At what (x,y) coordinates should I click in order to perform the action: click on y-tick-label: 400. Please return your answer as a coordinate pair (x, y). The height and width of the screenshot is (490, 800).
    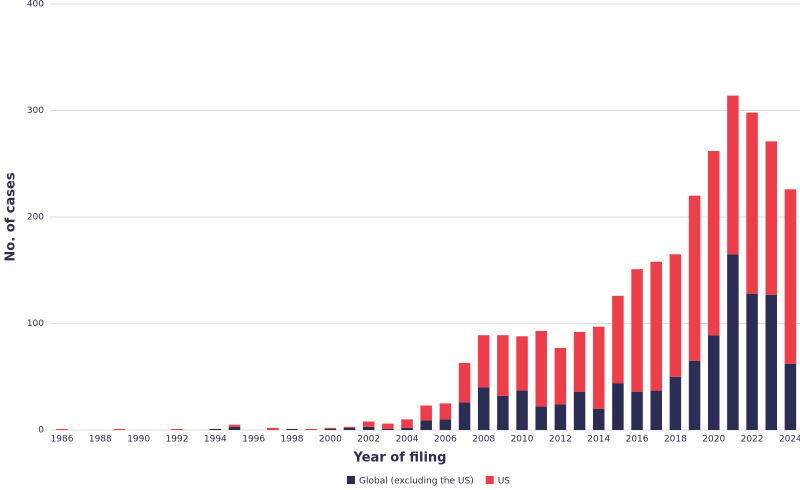
    Looking at the image, I should click on (35, 5).